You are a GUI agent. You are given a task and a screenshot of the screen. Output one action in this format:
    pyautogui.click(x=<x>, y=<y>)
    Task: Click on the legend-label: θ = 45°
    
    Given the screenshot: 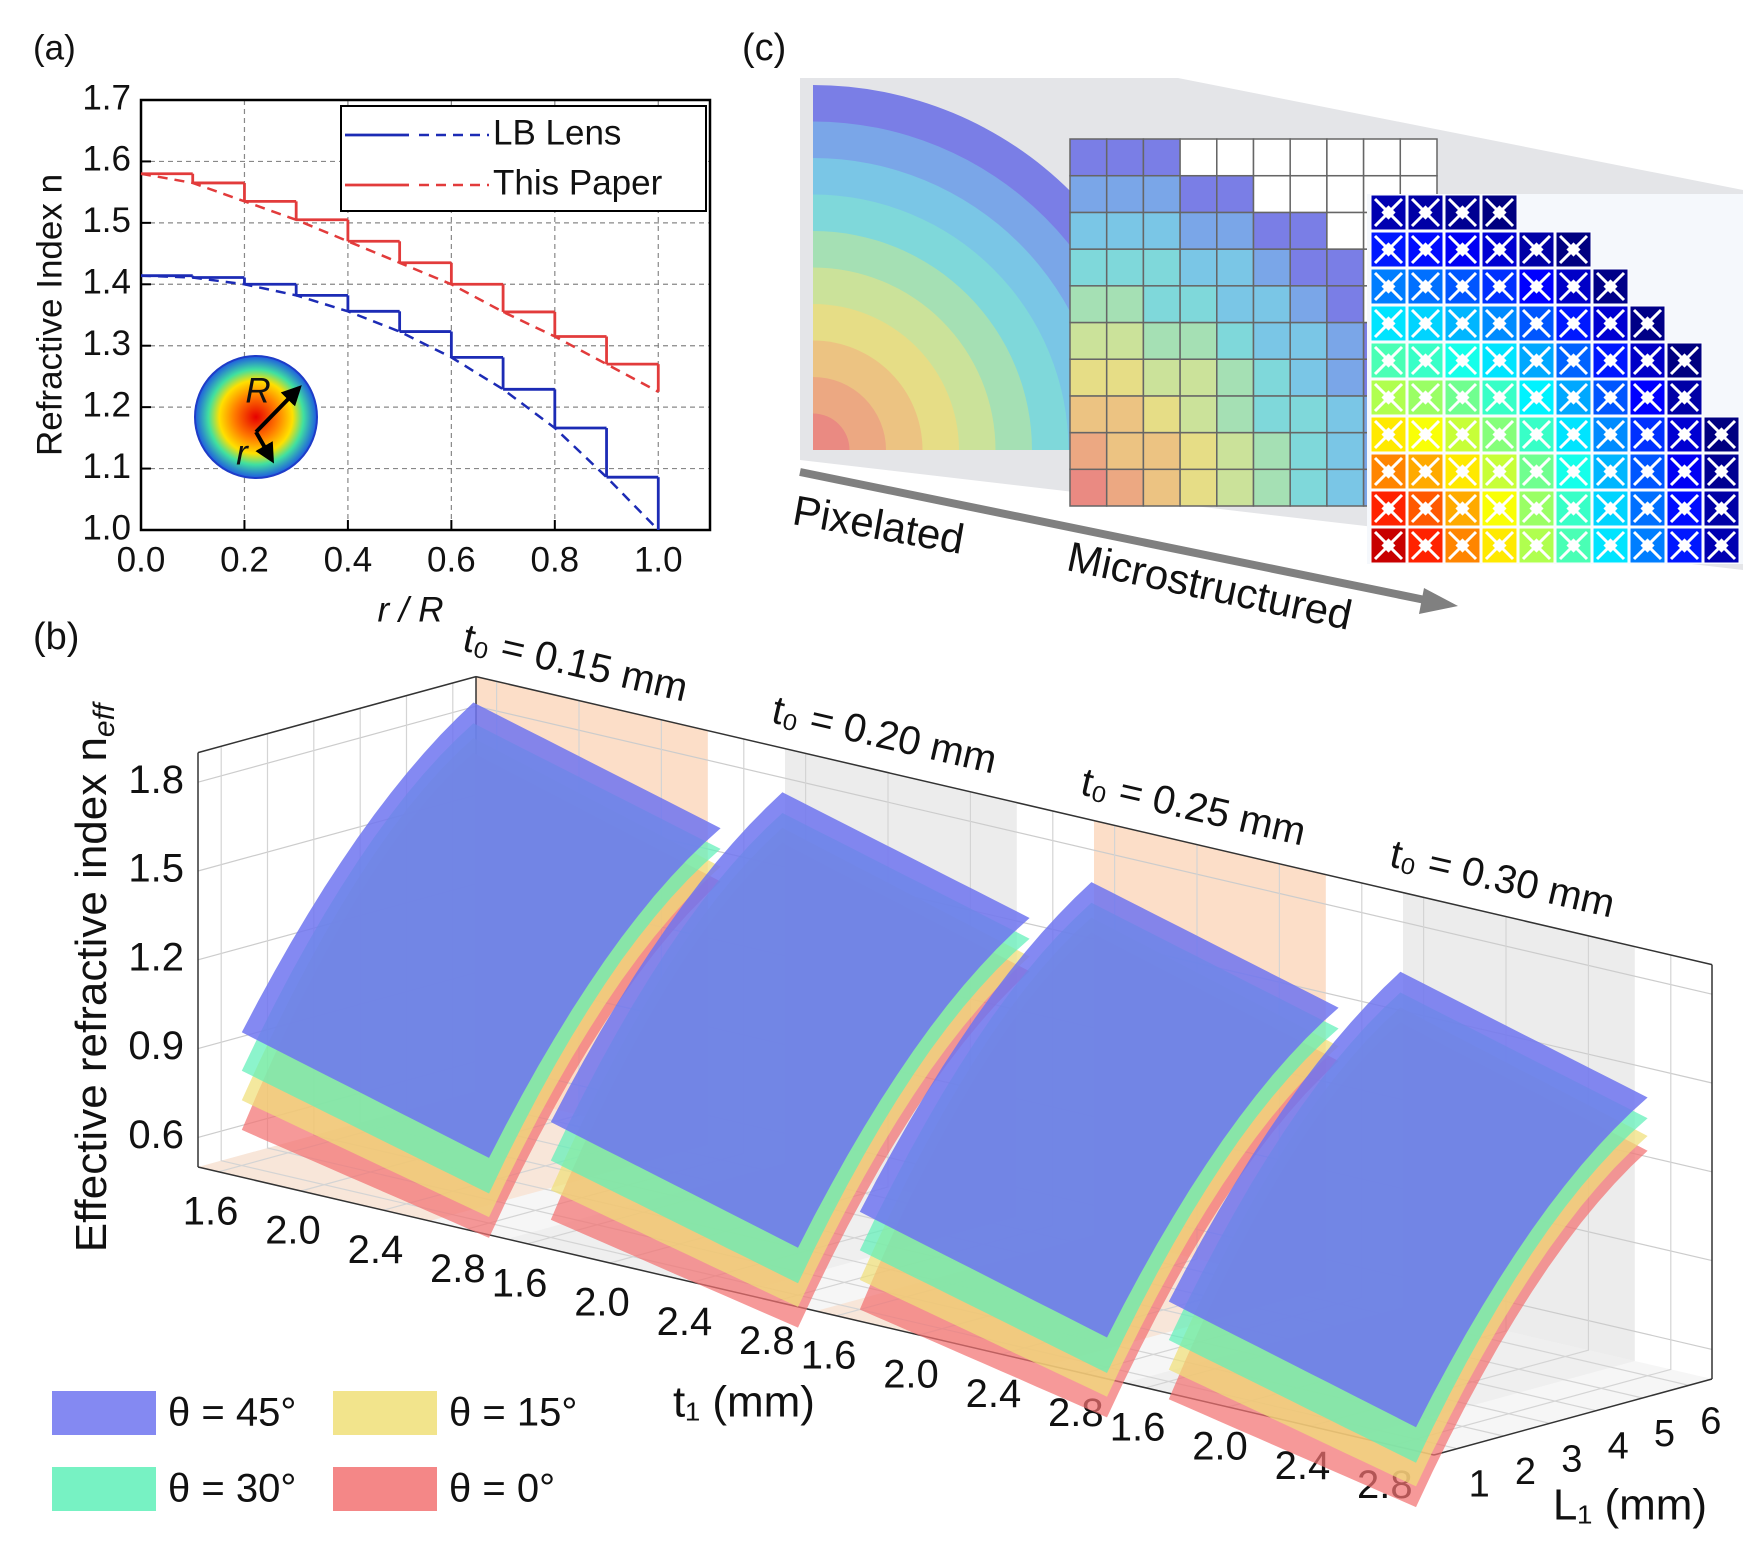 What is the action you would take?
    pyautogui.click(x=232, y=1413)
    